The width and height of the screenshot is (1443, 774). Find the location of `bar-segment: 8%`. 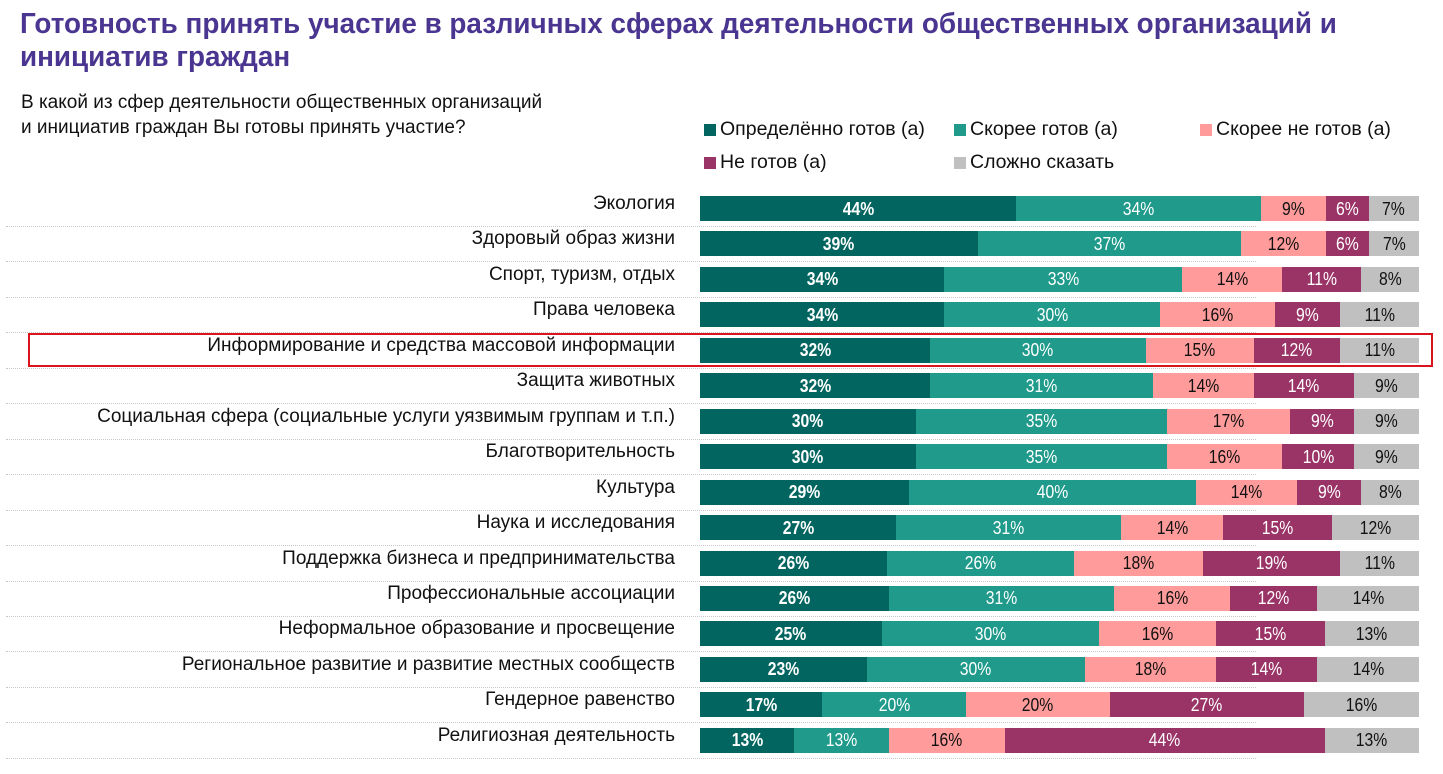

bar-segment: 8% is located at coordinates (1390, 492).